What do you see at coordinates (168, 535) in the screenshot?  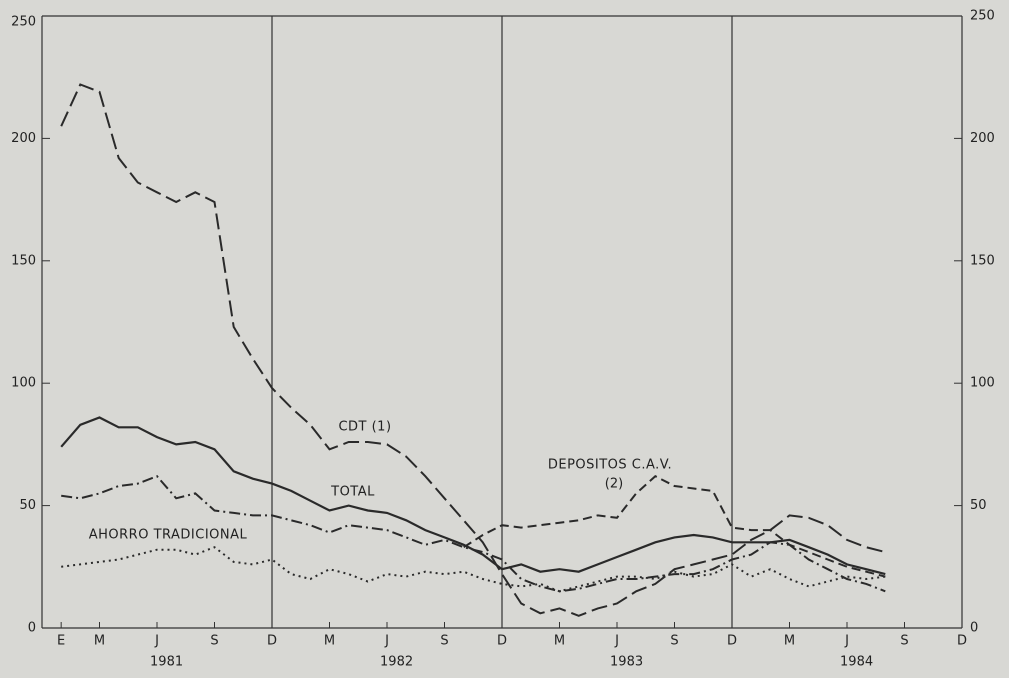 I see `series-label: AHORRO TRADICIONAL` at bounding box center [168, 535].